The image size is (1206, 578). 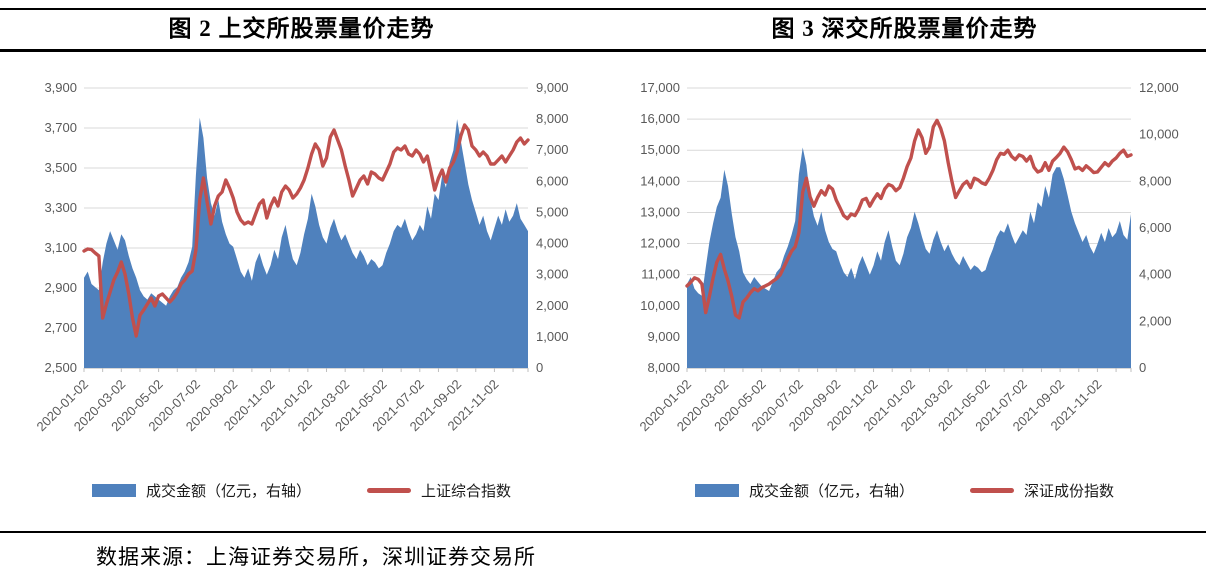 I want to click on svg-text: 3,300, so click(x=60, y=207).